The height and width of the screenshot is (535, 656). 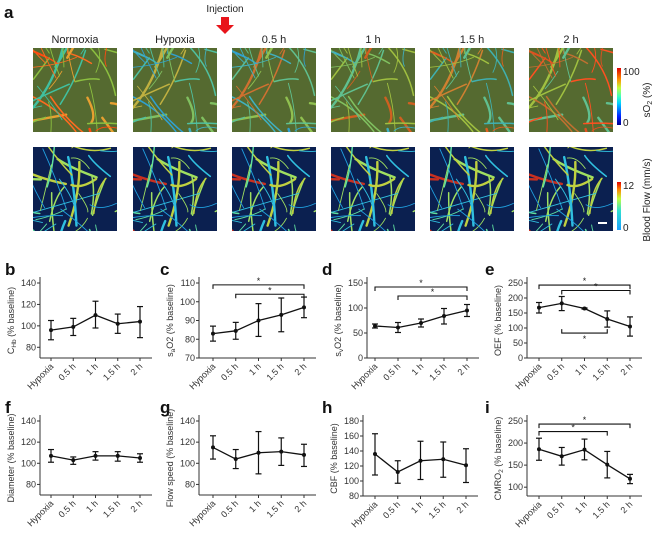 What do you see at coordinates (354, 496) in the screenshot?
I see `y-tick-label: 80` at bounding box center [354, 496].